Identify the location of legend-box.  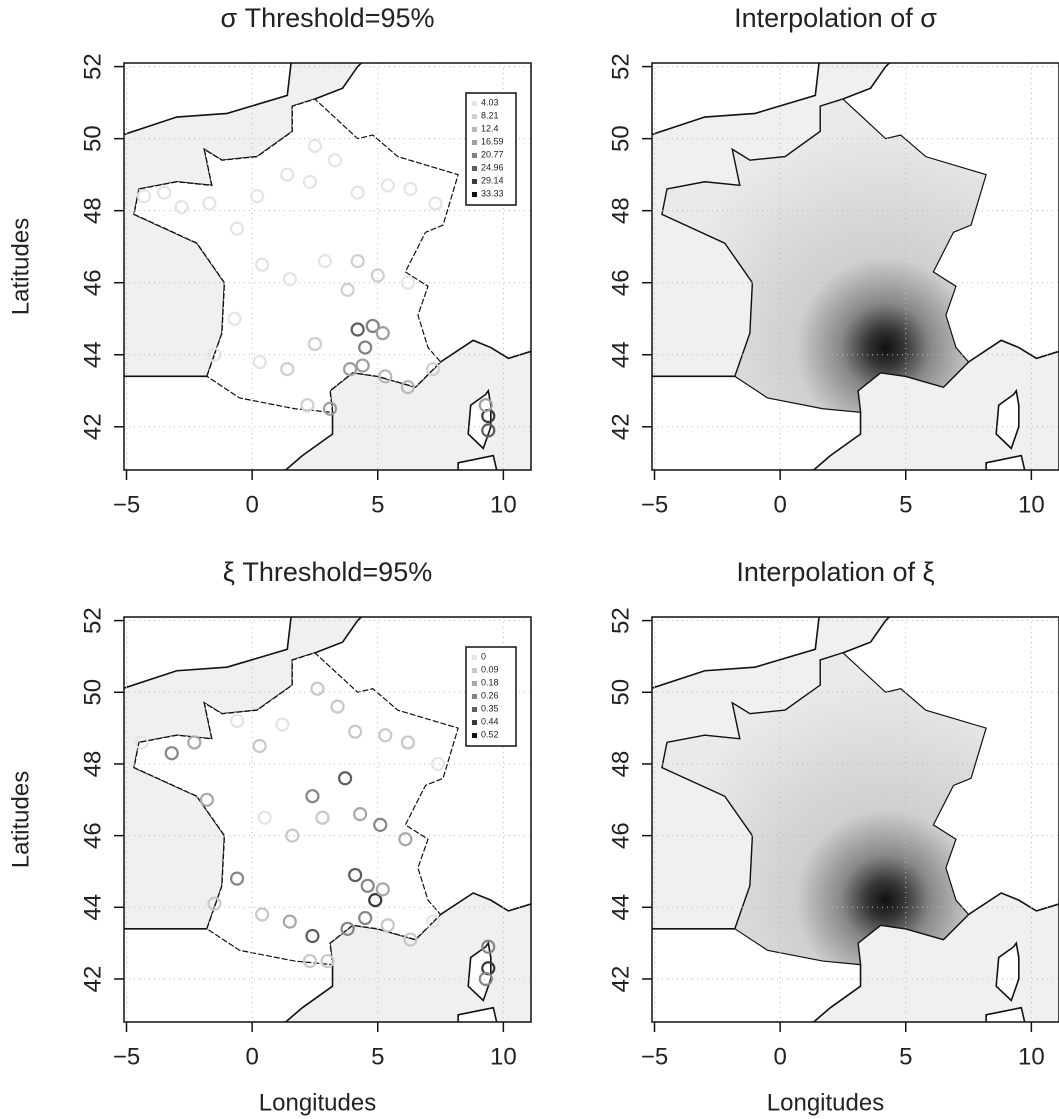
(491, 149).